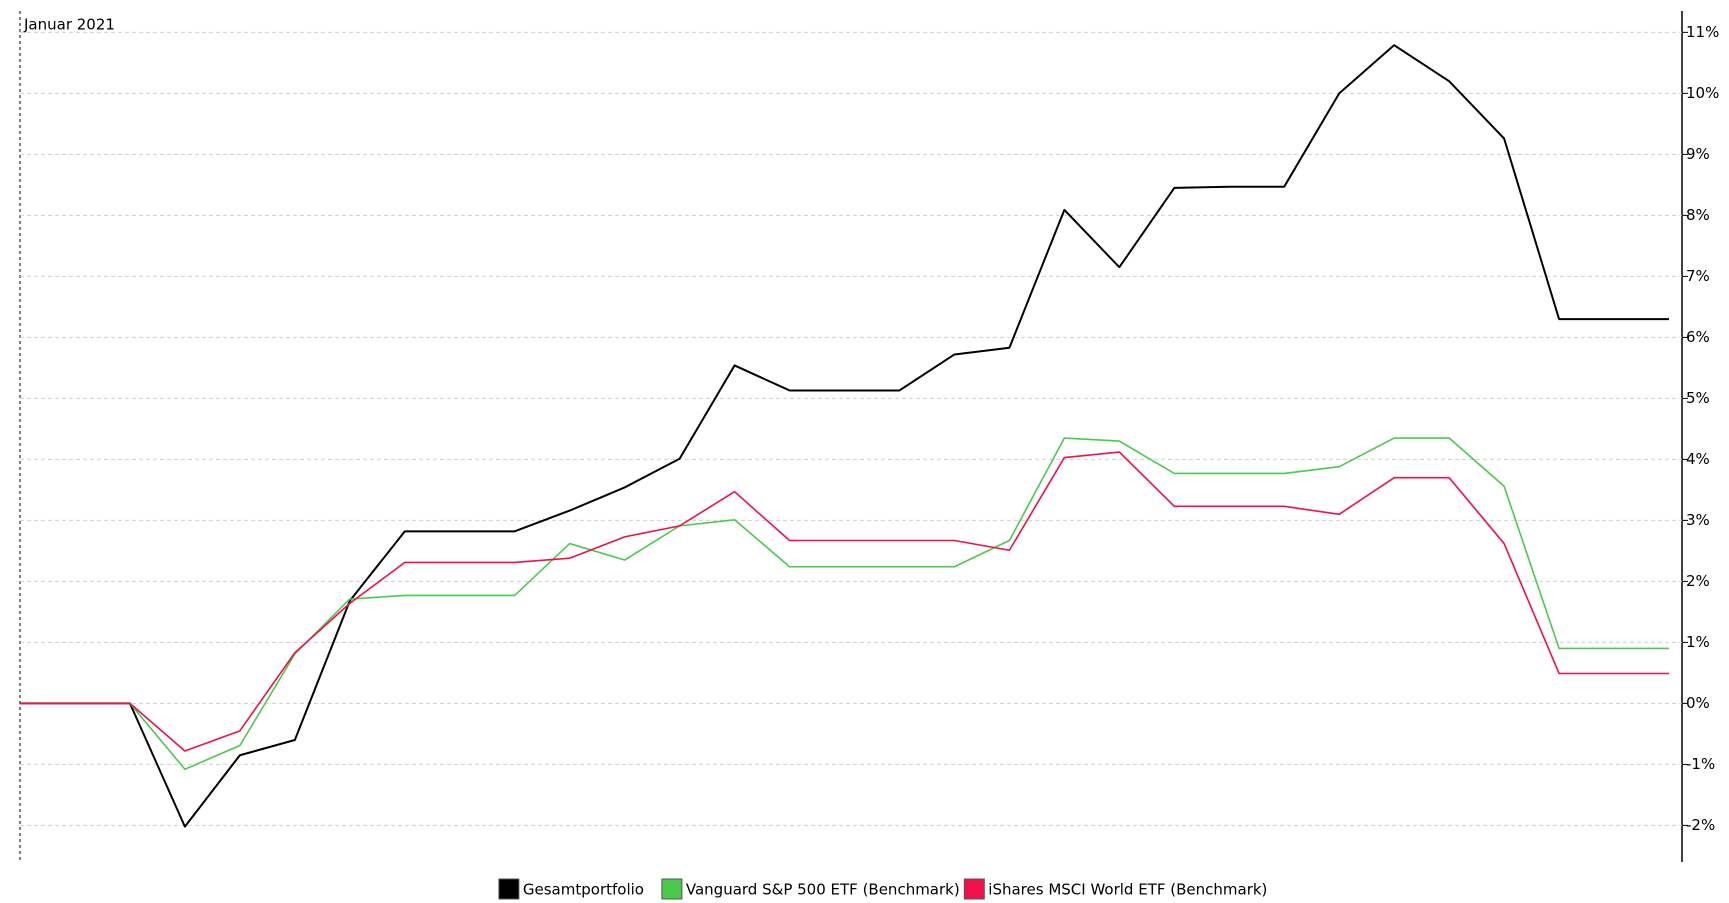 This screenshot has height=903, width=1729. What do you see at coordinates (1698, 276) in the screenshot?
I see `y-tick-label: 7%` at bounding box center [1698, 276].